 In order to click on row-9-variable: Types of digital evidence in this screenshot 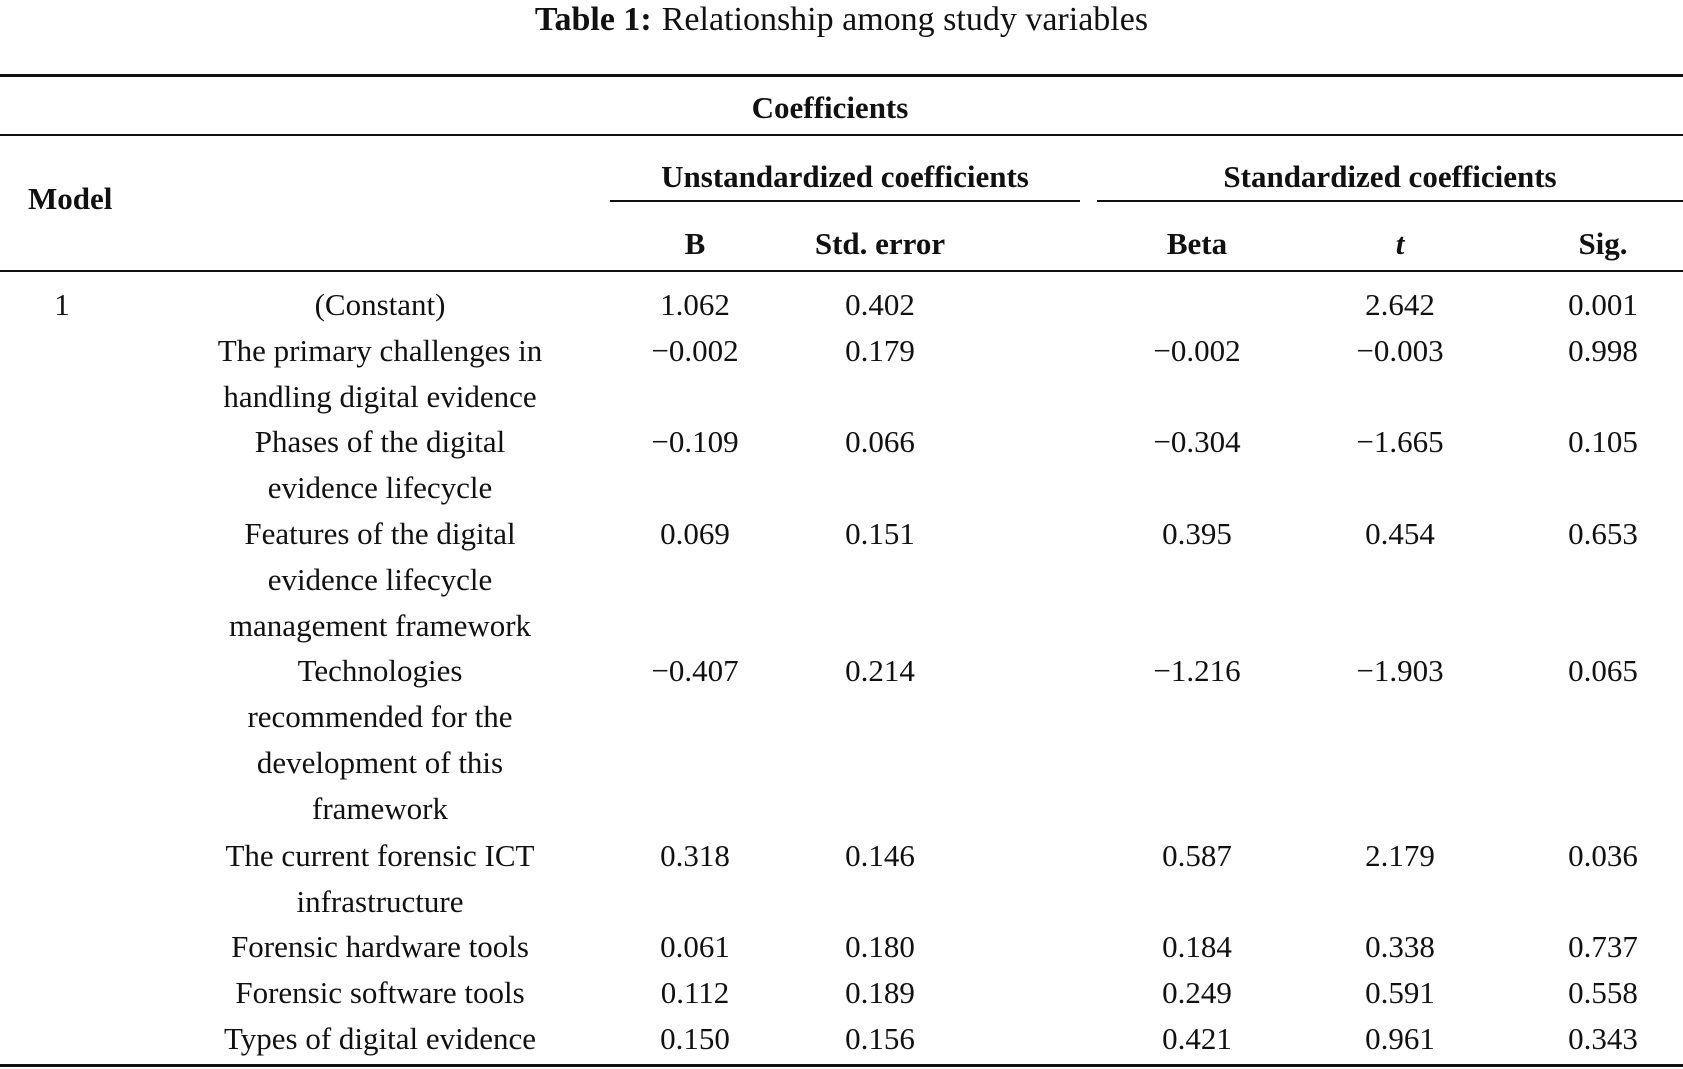, I will do `click(380, 1038)`.